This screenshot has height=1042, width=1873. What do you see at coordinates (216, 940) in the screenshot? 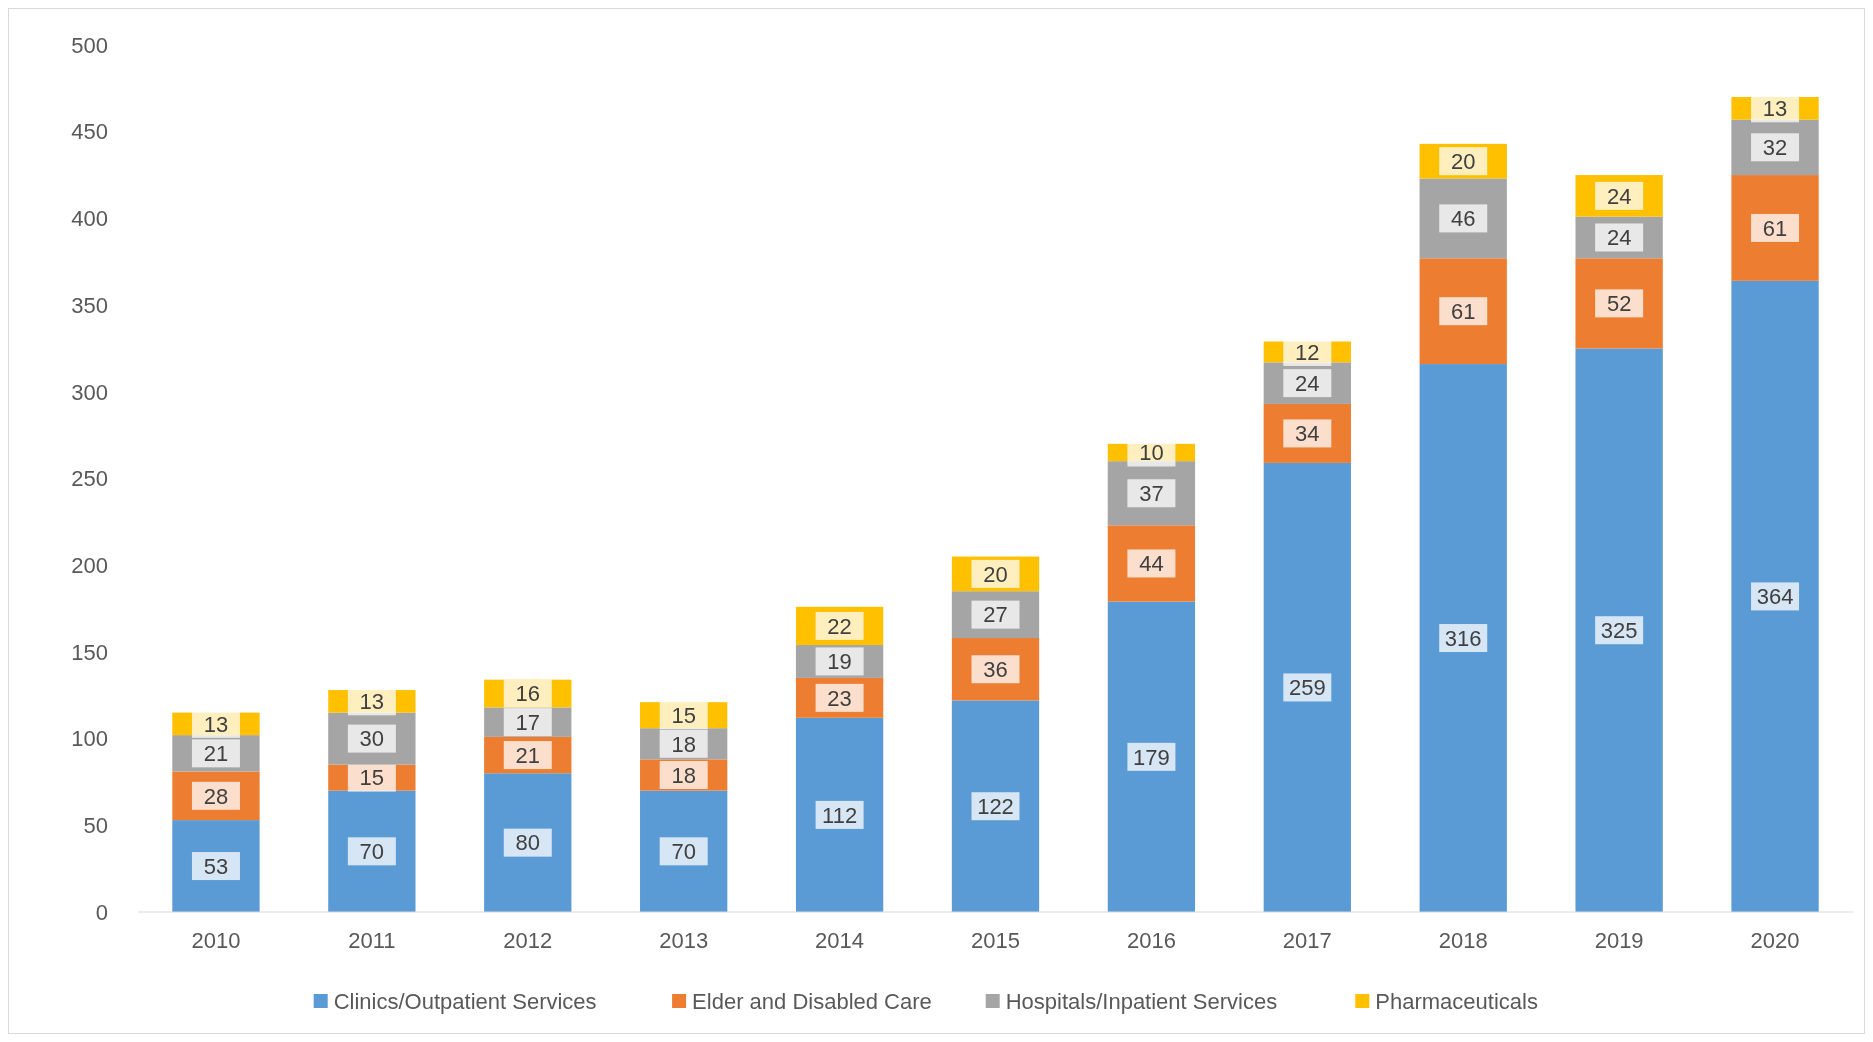
I see `x-tick-label: 2010` at bounding box center [216, 940].